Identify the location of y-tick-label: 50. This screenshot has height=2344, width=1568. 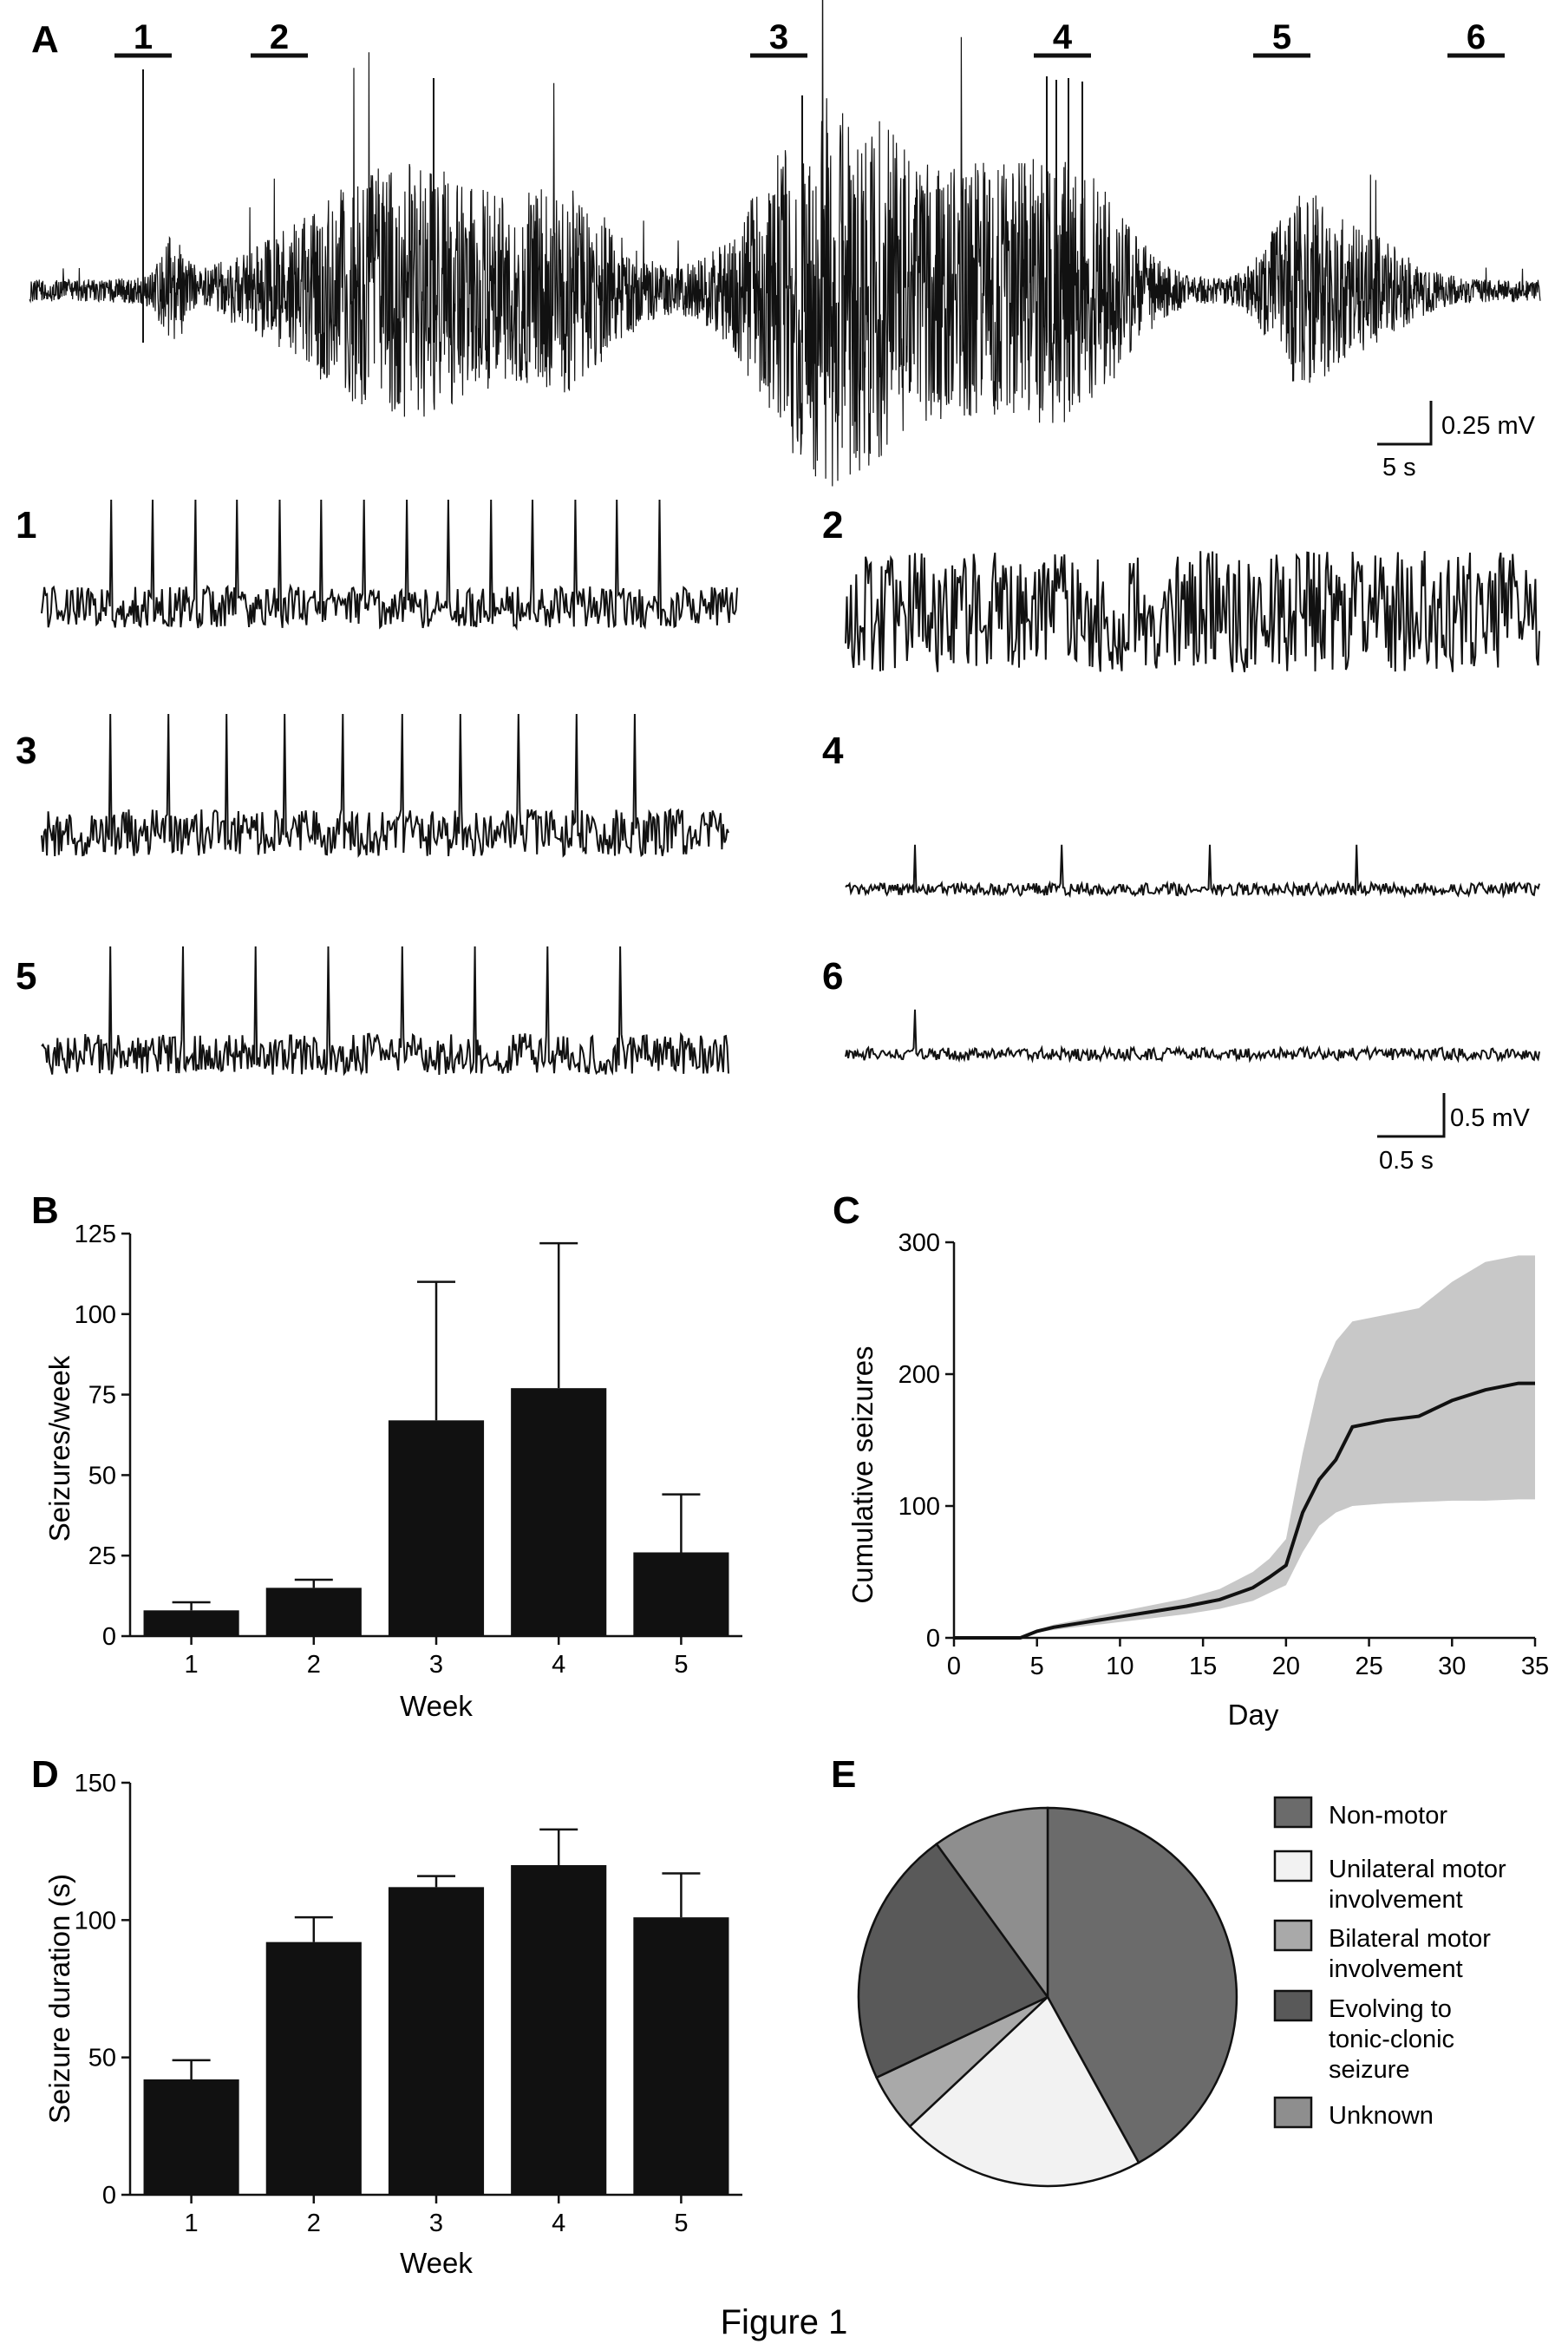
(102, 1476).